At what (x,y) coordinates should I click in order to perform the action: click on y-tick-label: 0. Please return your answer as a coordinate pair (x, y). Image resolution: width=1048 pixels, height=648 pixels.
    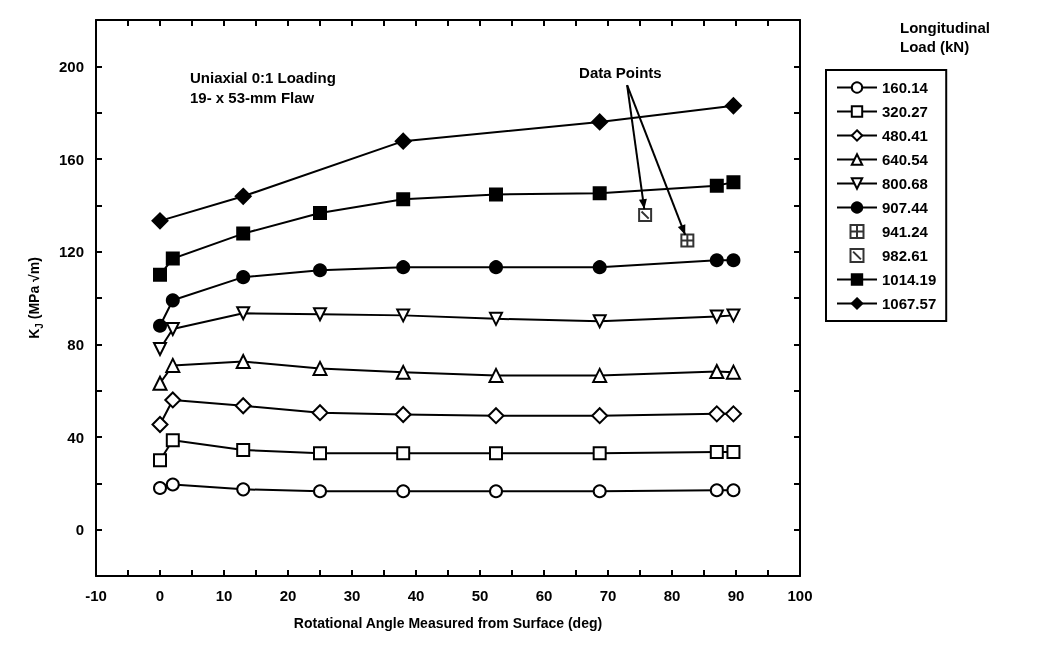
    Looking at the image, I should click on (79, 530).